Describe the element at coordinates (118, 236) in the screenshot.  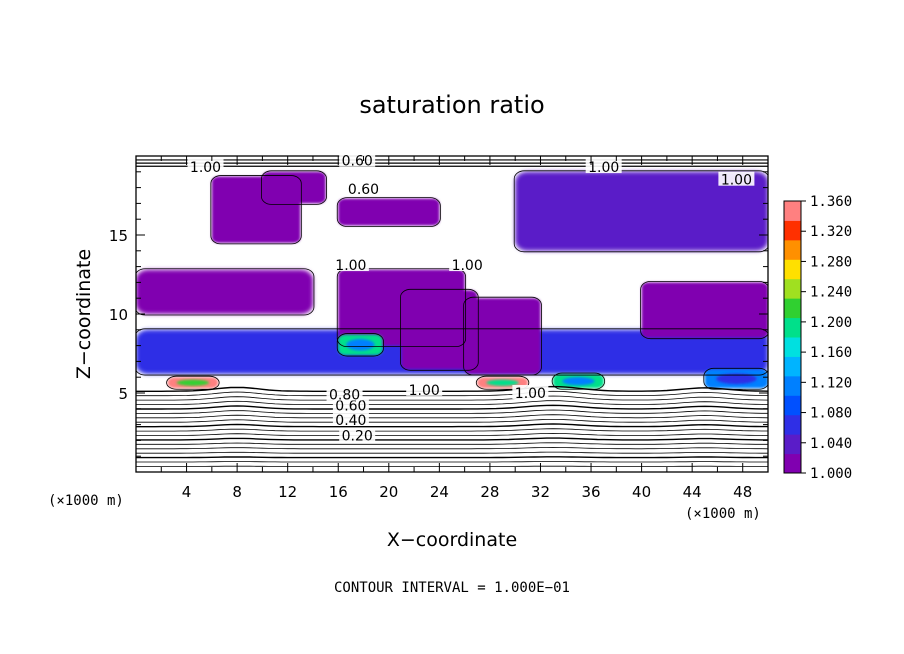
I see `y-tick-label: 15` at that location.